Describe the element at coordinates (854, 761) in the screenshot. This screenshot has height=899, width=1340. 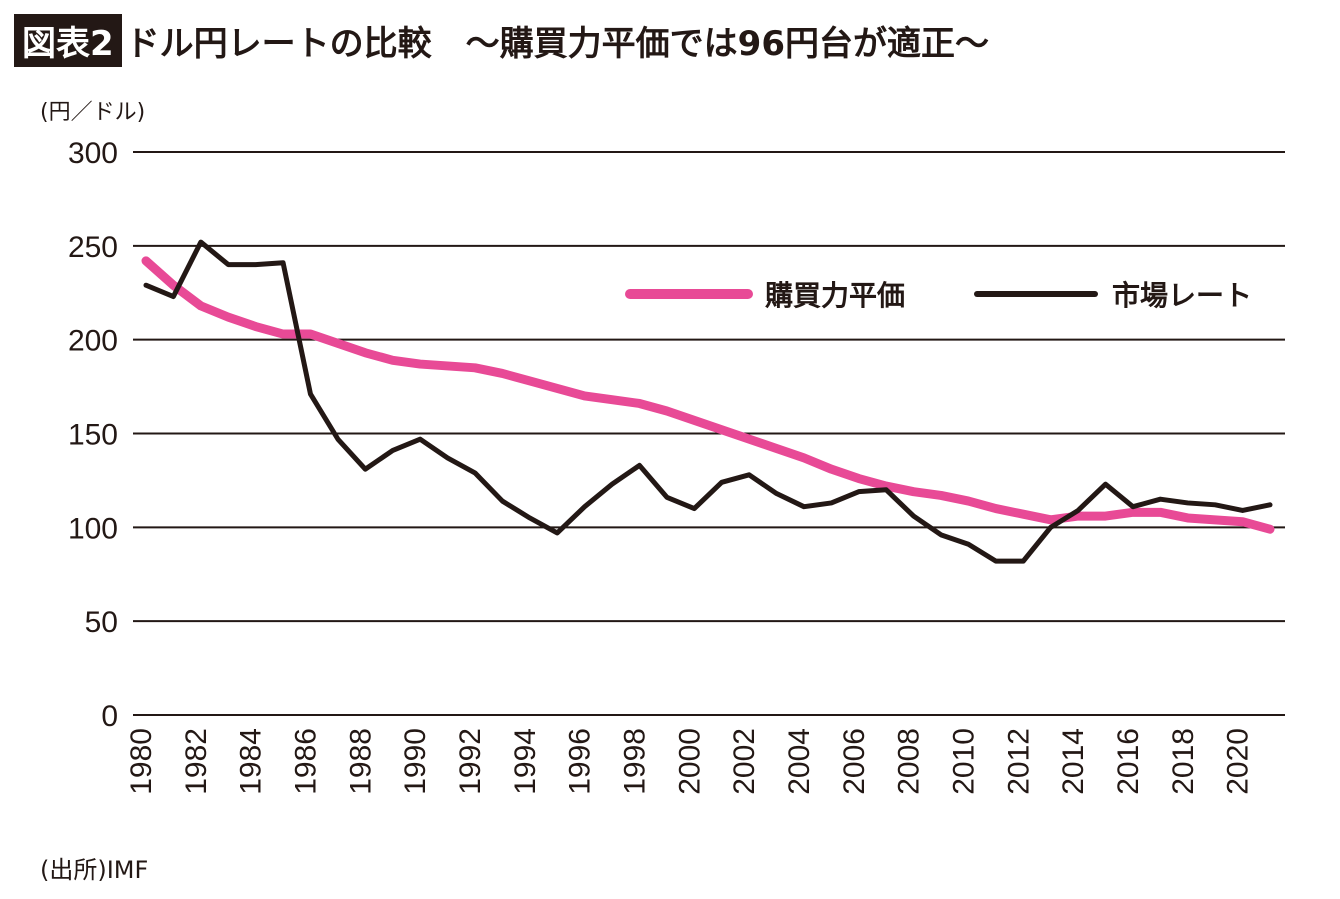
I see `x-tick-label: 2006` at that location.